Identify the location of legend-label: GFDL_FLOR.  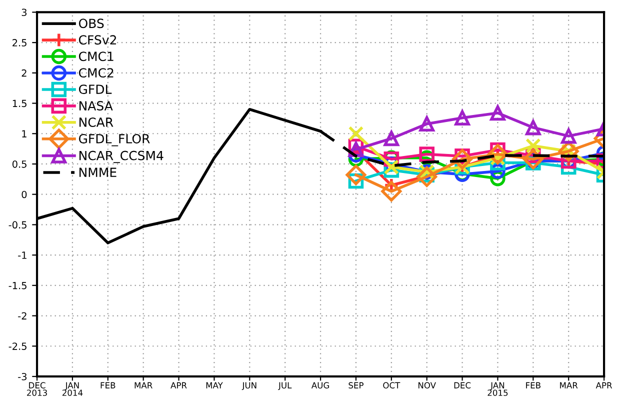
(114, 140).